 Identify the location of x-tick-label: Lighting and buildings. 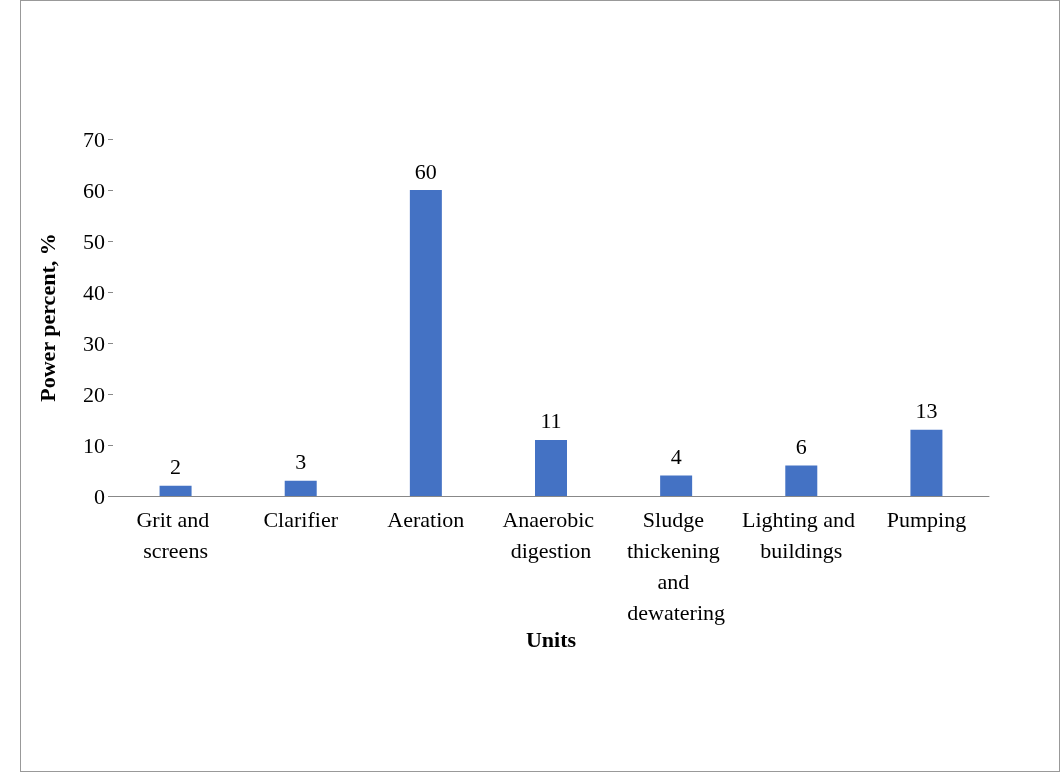
(801, 535).